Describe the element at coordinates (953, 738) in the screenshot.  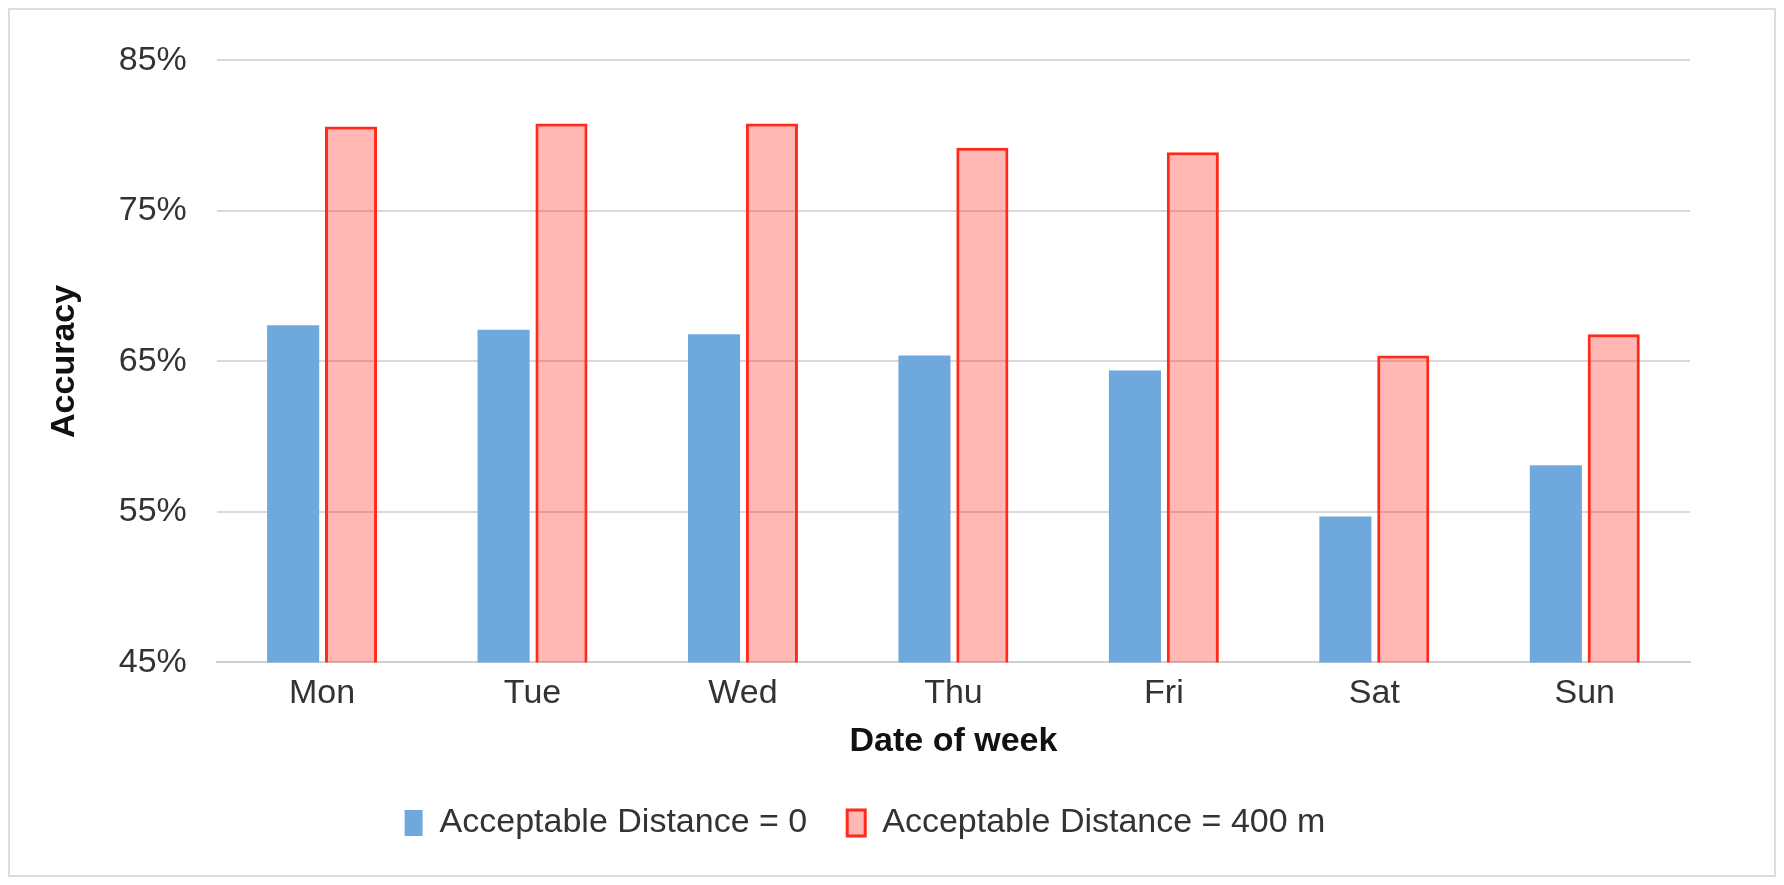
I see `x-axis-title: Date of week` at that location.